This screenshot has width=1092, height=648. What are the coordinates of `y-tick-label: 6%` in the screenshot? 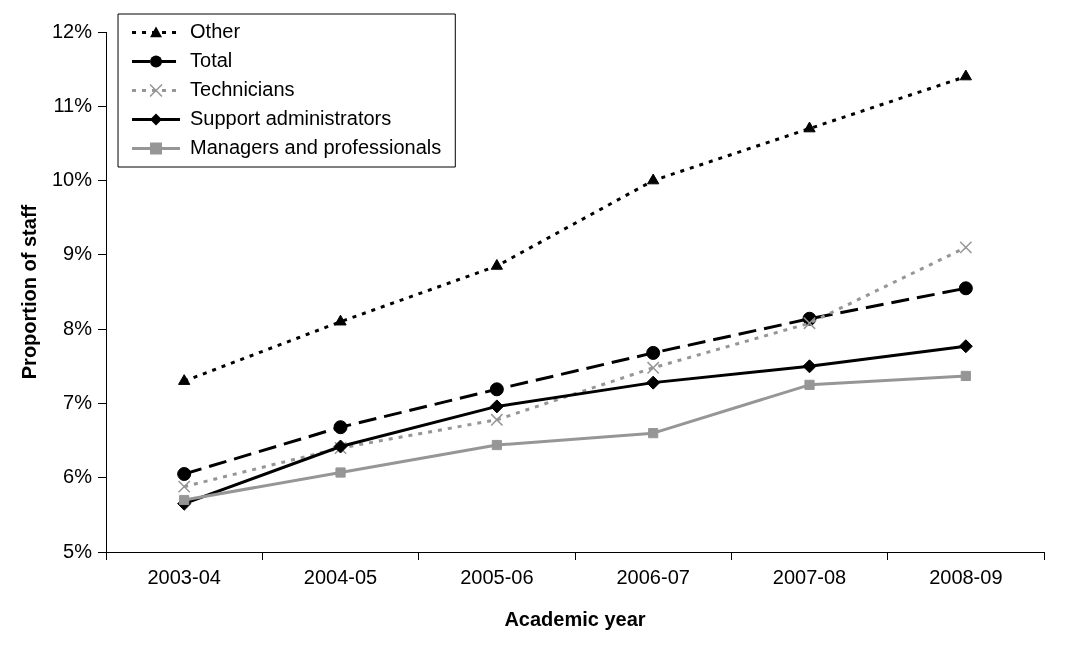 It's located at (78, 476).